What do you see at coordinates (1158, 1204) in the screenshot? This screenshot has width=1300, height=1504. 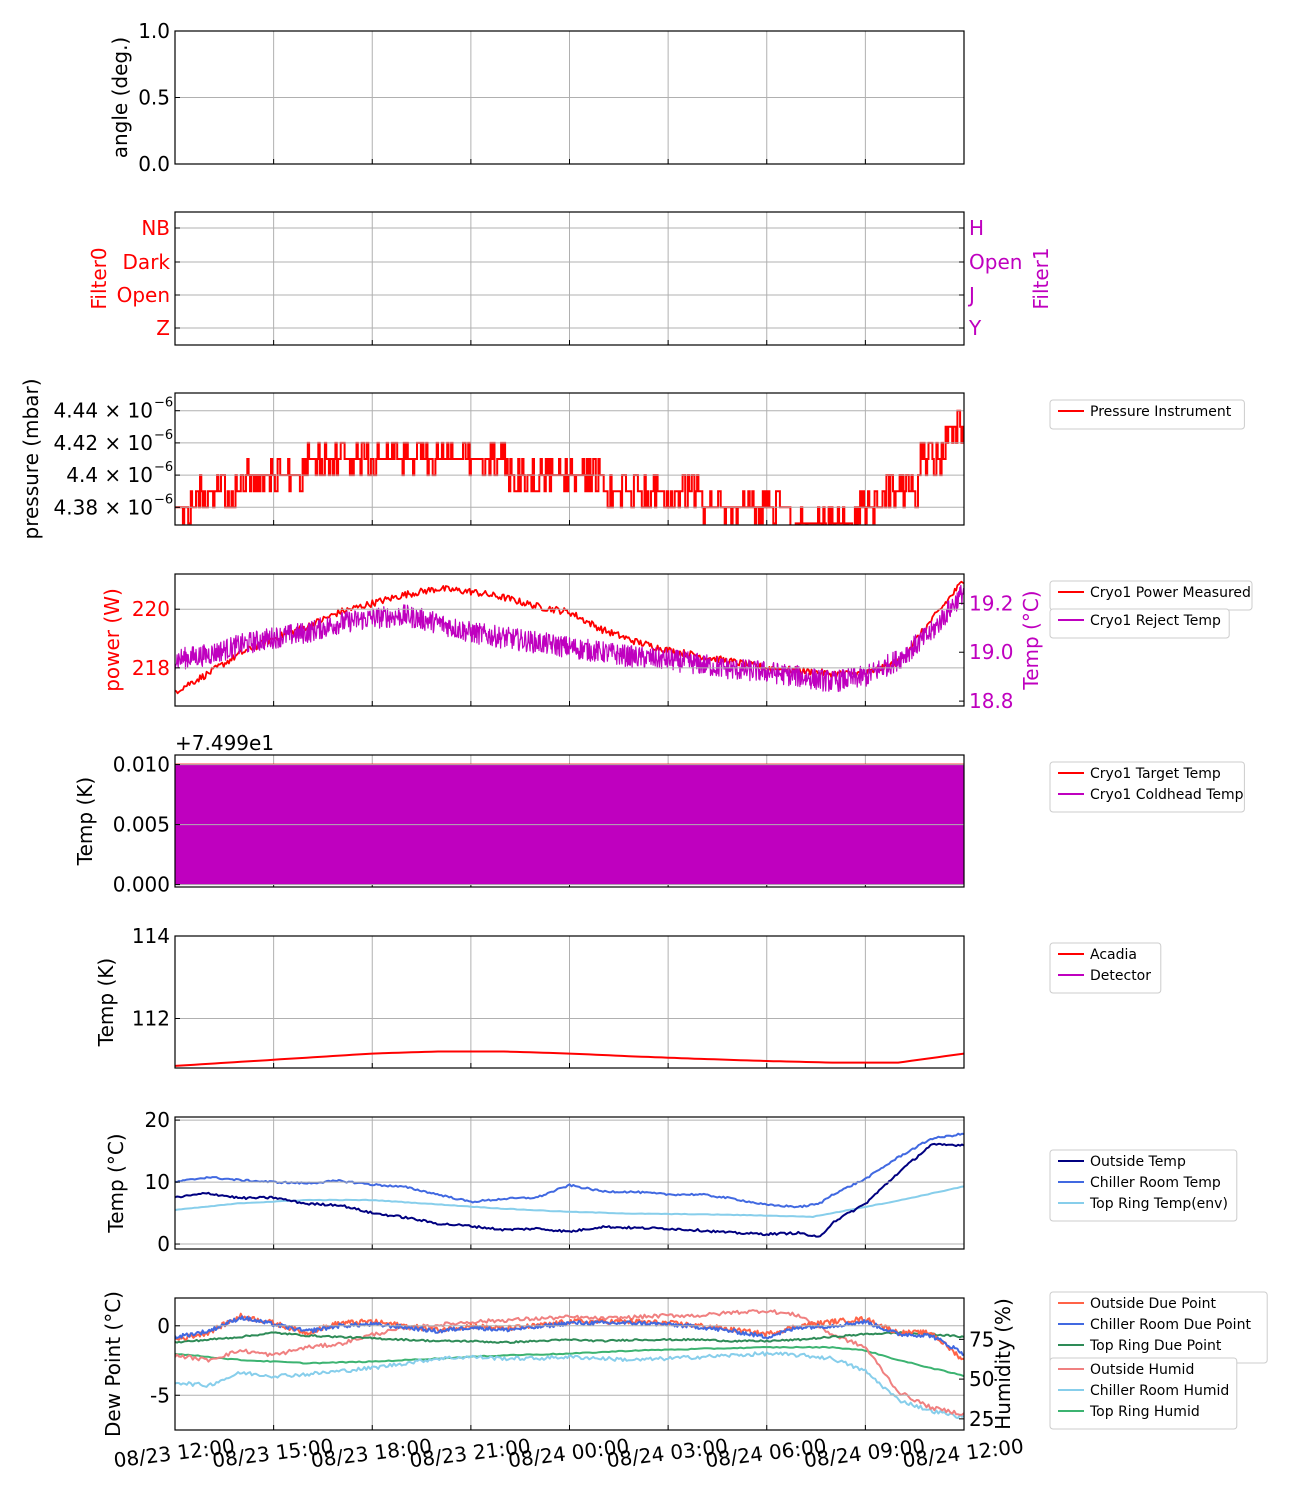 I see `legend-label: Top Ring Temp(env)` at bounding box center [1158, 1204].